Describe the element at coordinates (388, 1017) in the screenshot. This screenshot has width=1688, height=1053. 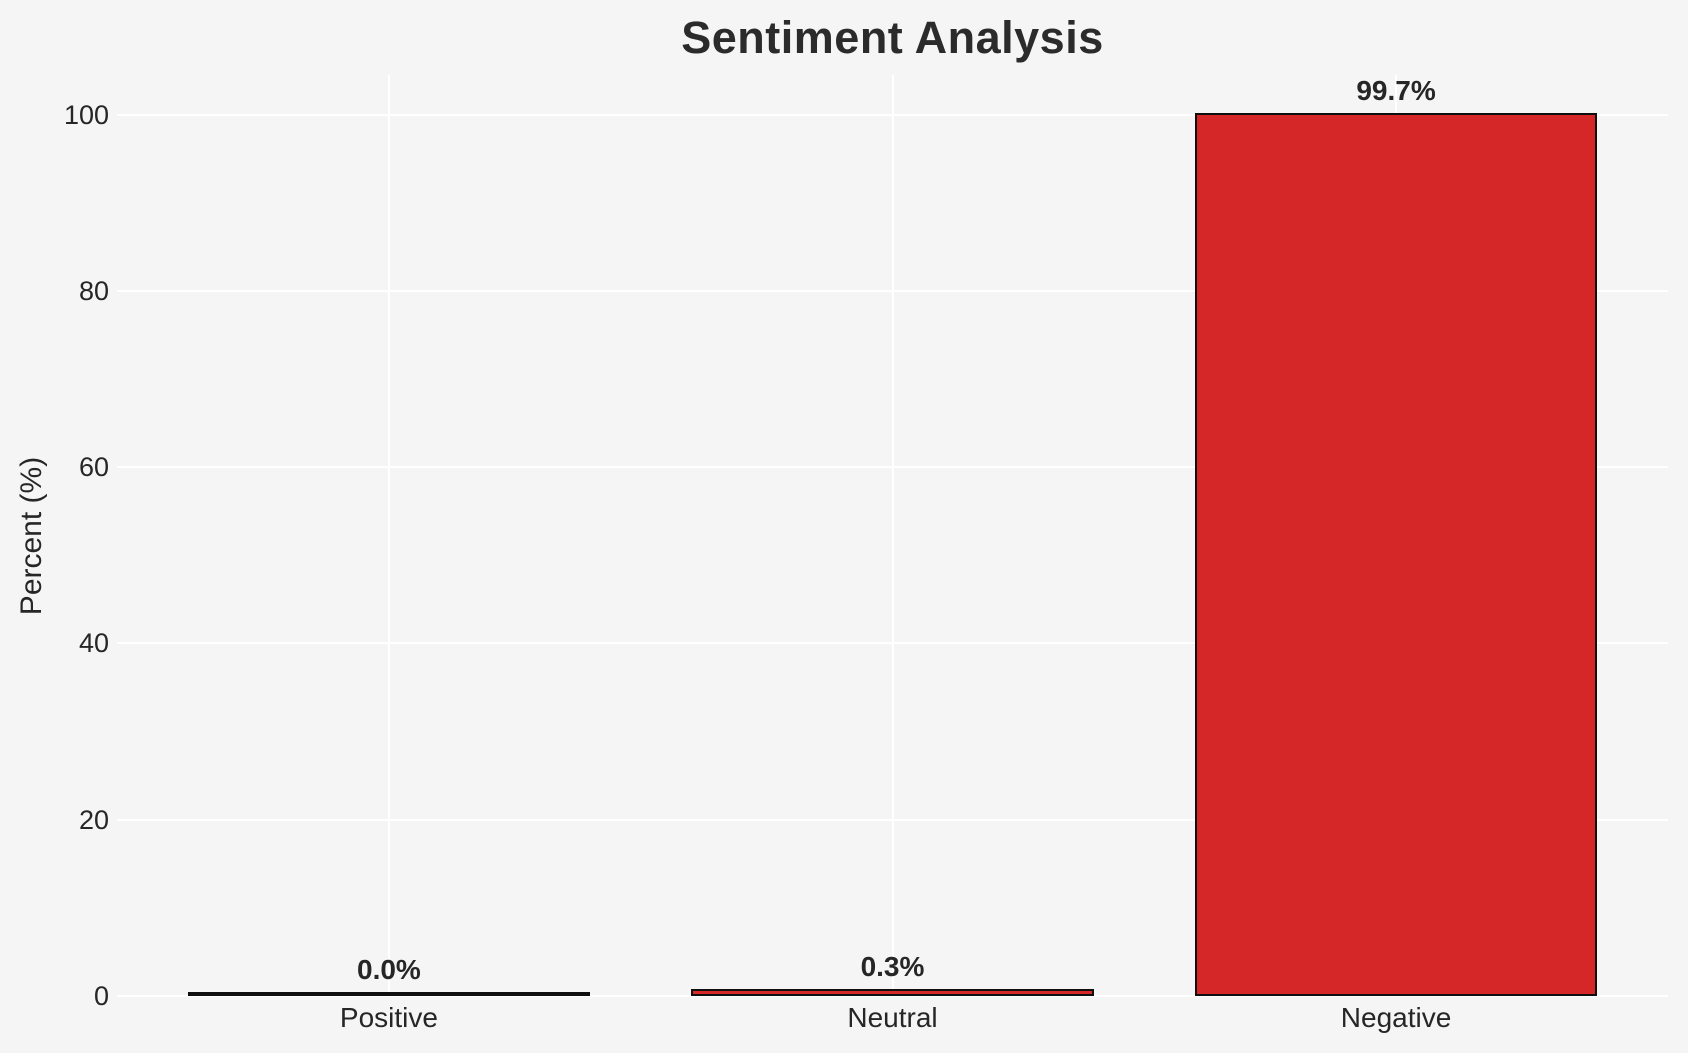
I see `x-tick-label: Positive` at that location.